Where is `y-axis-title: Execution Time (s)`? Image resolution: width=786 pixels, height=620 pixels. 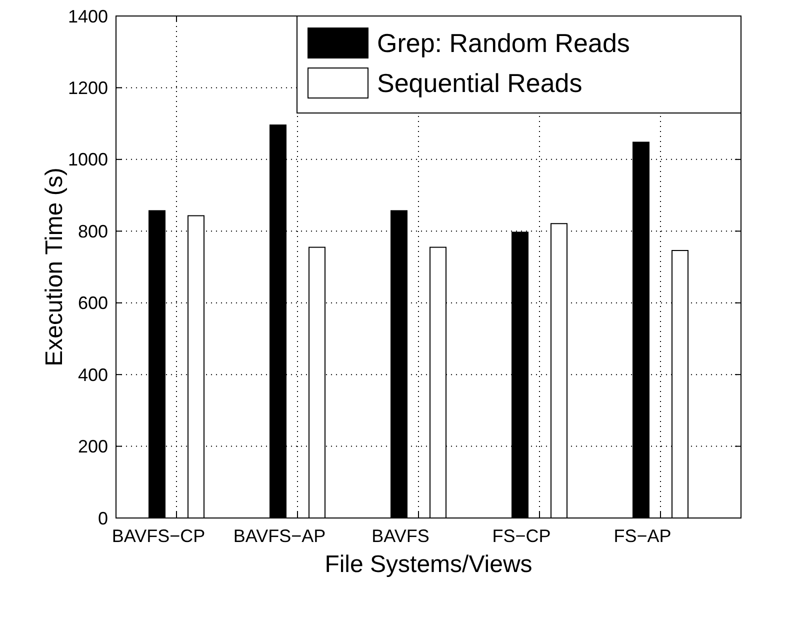
y-axis-title: Execution Time (s) is located at coordinates (54, 267).